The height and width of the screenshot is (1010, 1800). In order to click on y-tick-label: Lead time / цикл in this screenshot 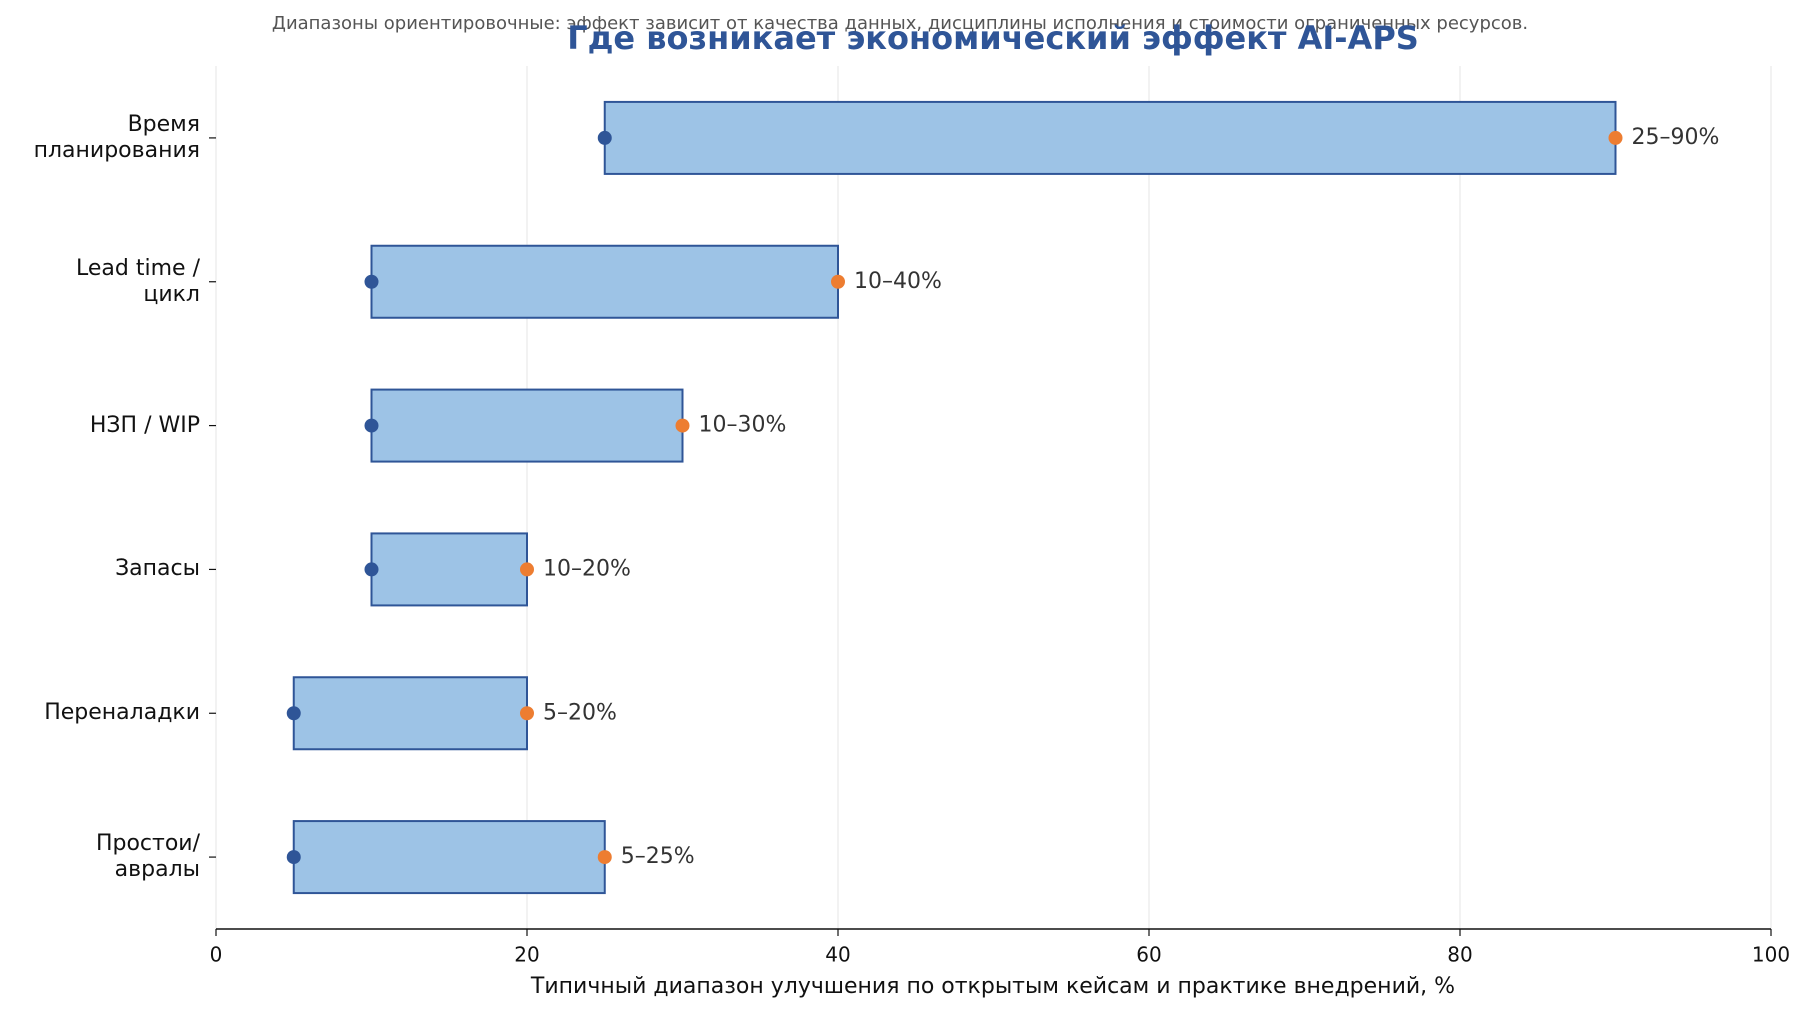, I will do `click(138, 281)`.